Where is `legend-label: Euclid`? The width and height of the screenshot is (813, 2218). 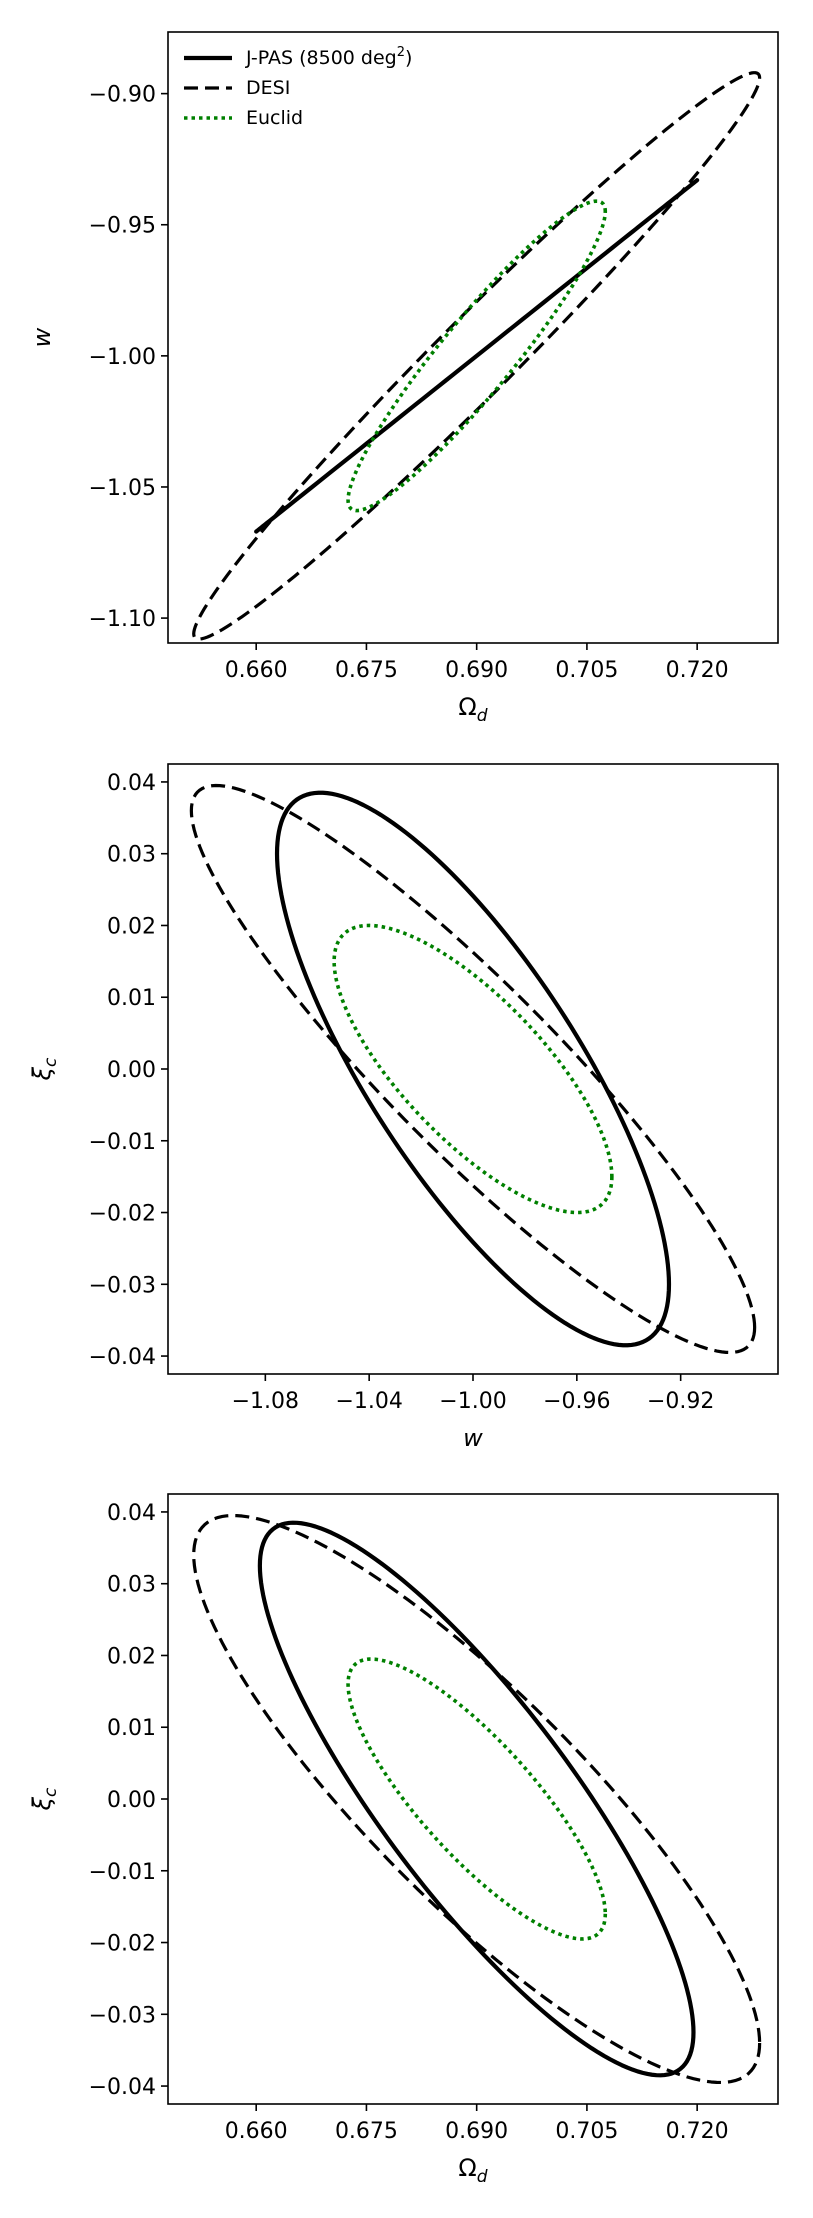 legend-label: Euclid is located at coordinates (274, 118).